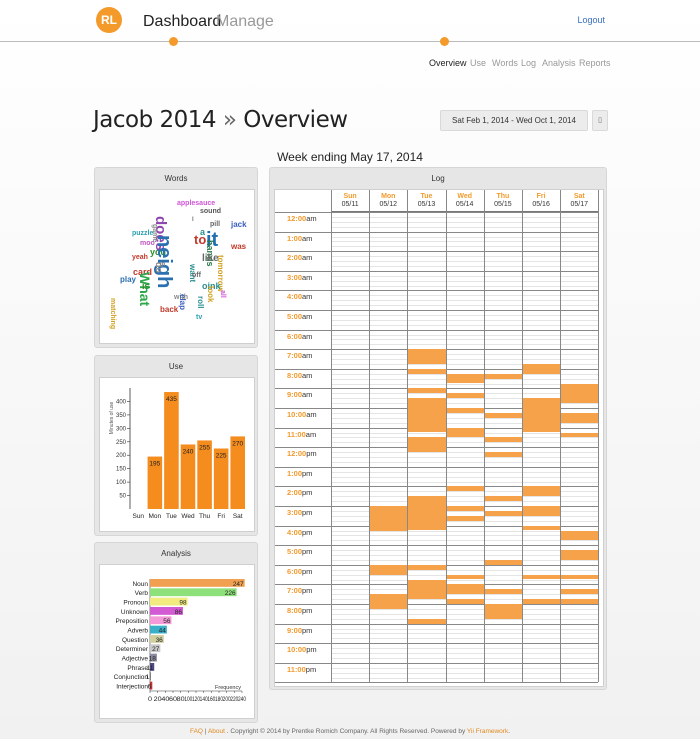 The width and height of the screenshot is (700, 739). I want to click on log-hour-label: 6:00am, so click(299, 336).